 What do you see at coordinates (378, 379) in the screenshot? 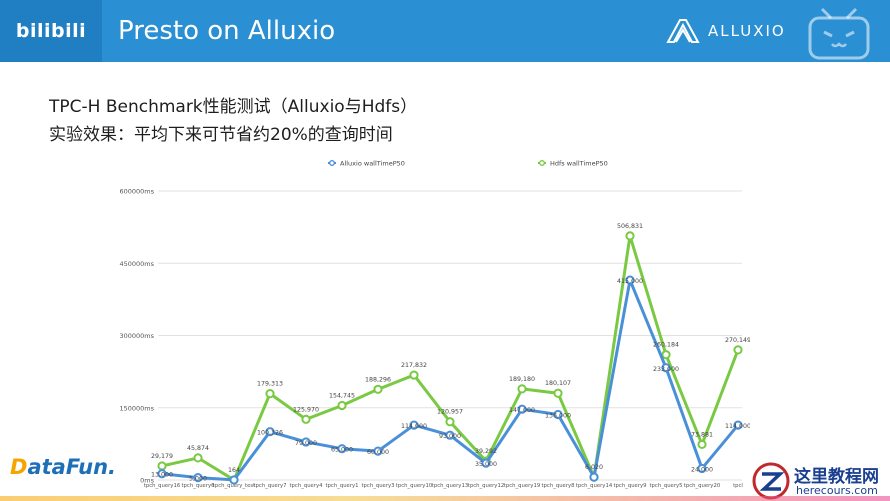
I see `data-label: 188,296` at bounding box center [378, 379].